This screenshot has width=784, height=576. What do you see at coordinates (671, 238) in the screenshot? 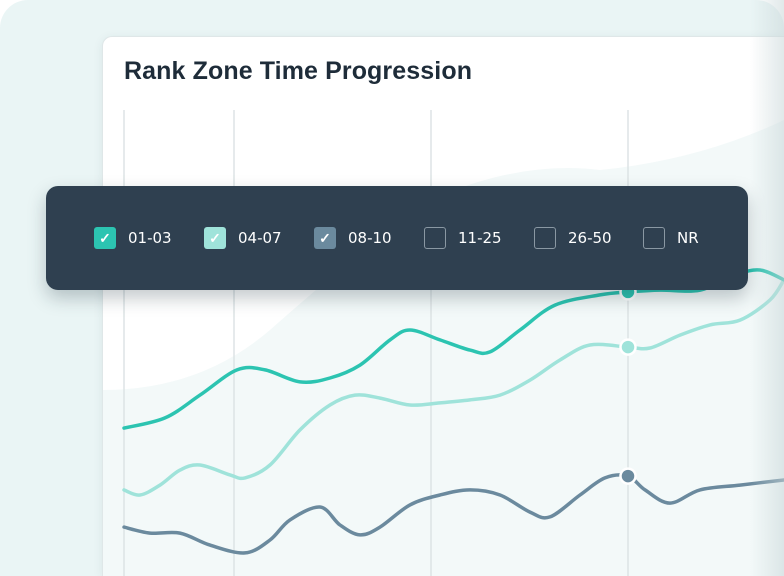
I see `legend-item-nr: NR` at bounding box center [671, 238].